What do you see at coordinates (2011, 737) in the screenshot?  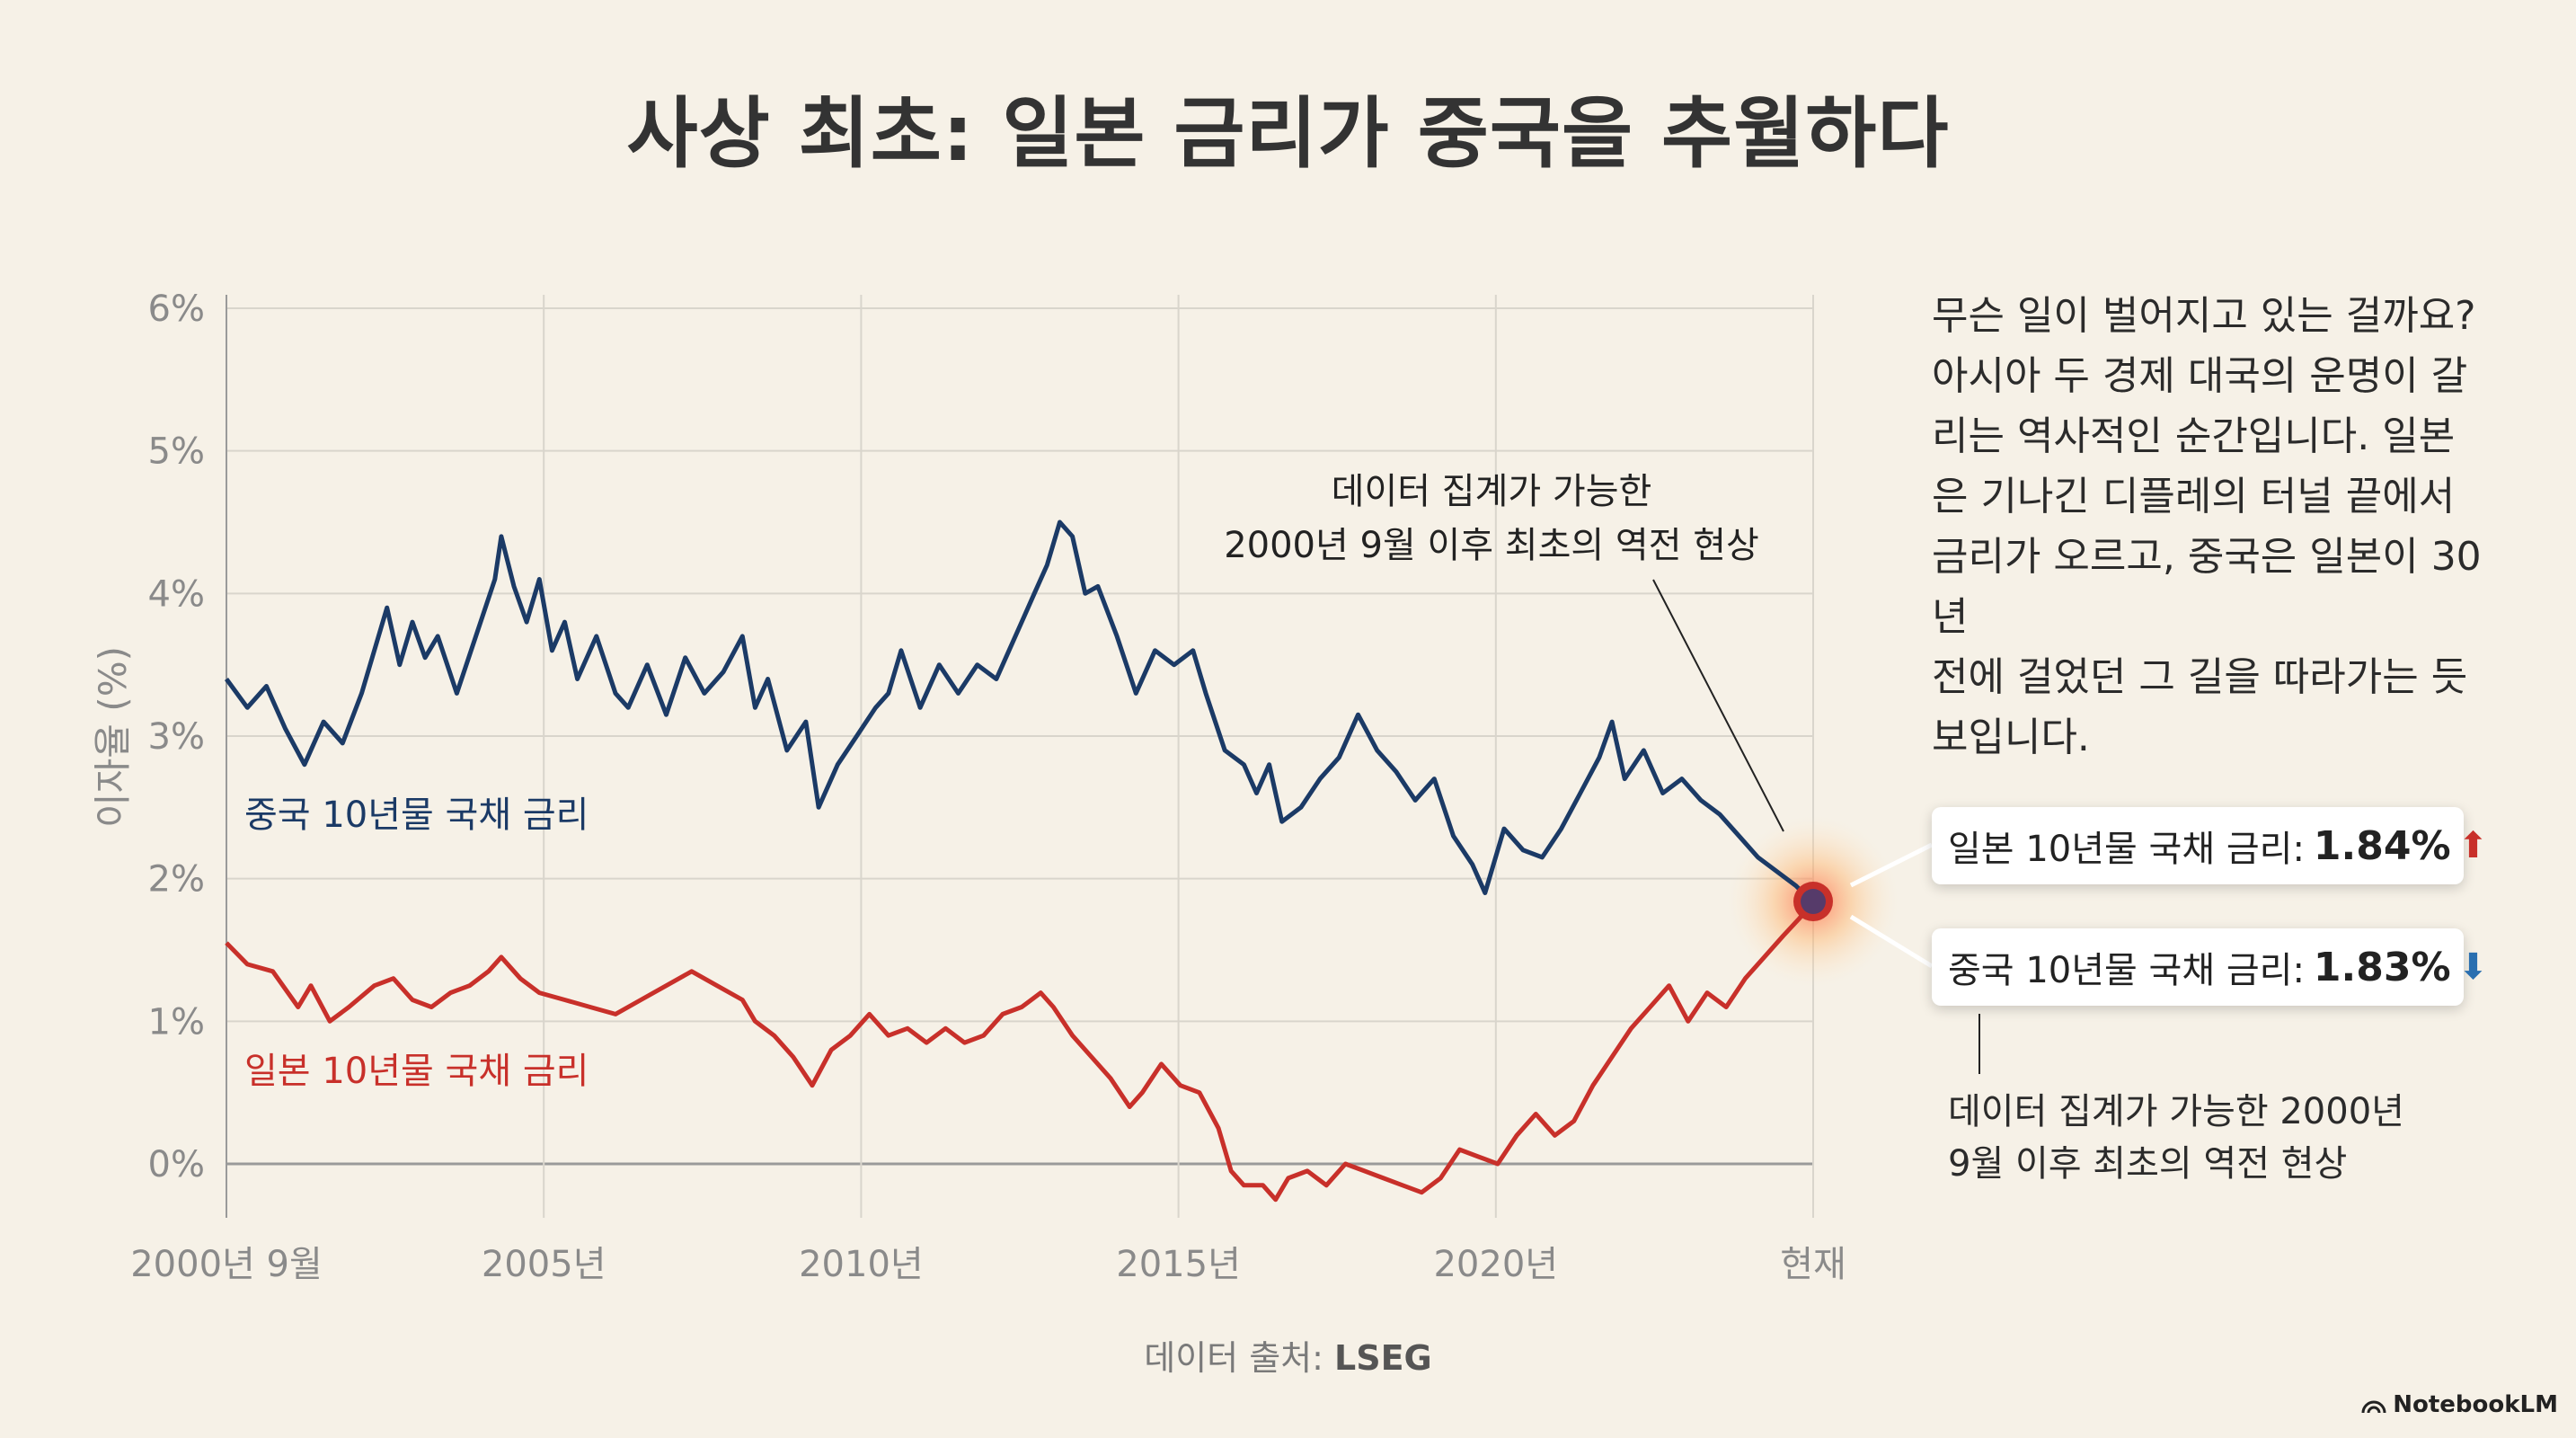 I see `description-line: 보입니다.` at bounding box center [2011, 737].